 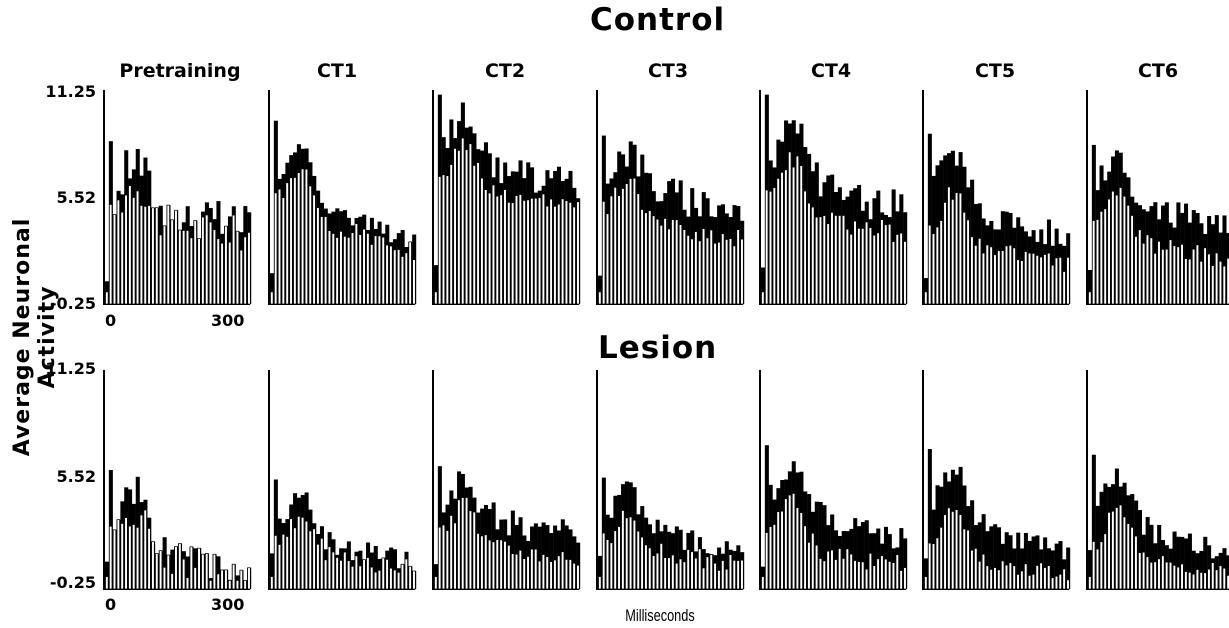 What do you see at coordinates (658, 348) in the screenshot?
I see `lesion-row-title: Lesion` at bounding box center [658, 348].